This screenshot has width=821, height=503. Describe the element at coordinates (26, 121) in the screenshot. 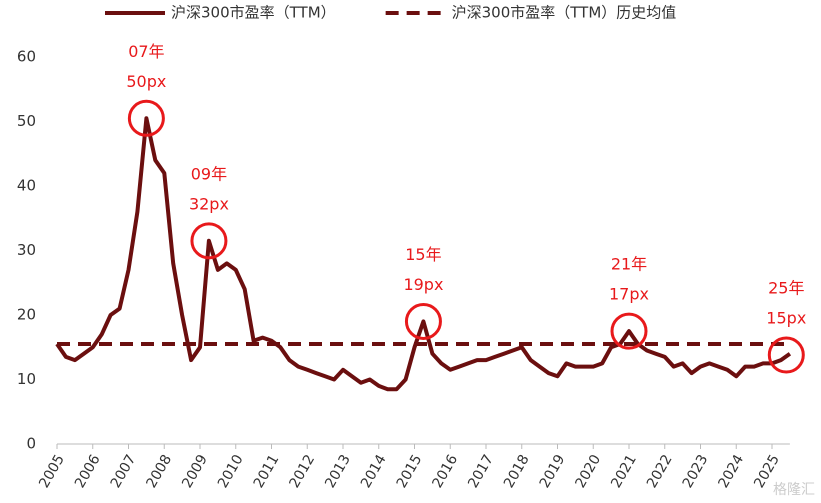

I see `y-tick-label: 50` at that location.